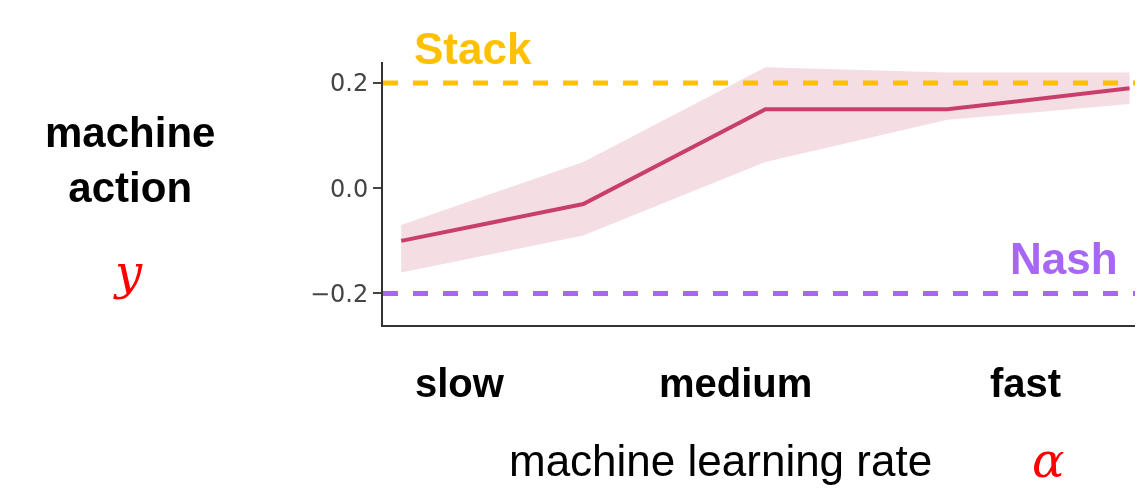 Image resolution: width=1141 pixels, height=495 pixels. Describe the element at coordinates (1048, 460) in the screenshot. I see `text: α` at that location.